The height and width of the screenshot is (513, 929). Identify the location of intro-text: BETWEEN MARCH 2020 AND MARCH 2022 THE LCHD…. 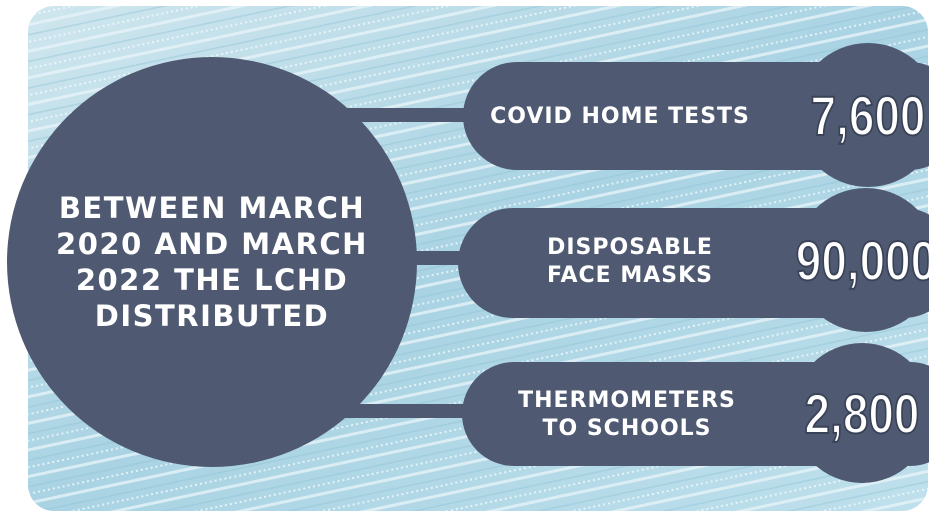
(212, 262).